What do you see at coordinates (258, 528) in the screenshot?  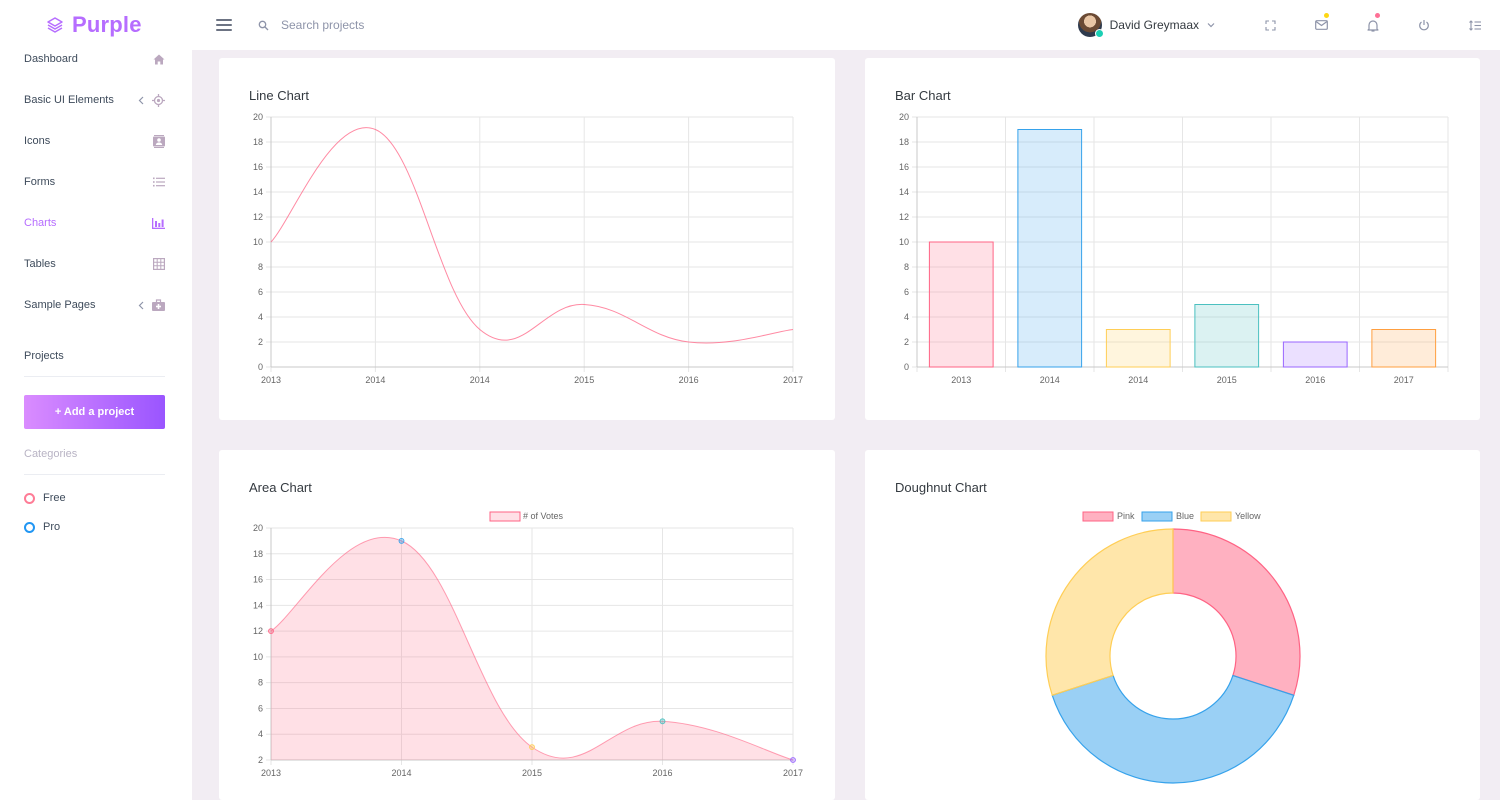 I see `y-tick-label: 20` at bounding box center [258, 528].